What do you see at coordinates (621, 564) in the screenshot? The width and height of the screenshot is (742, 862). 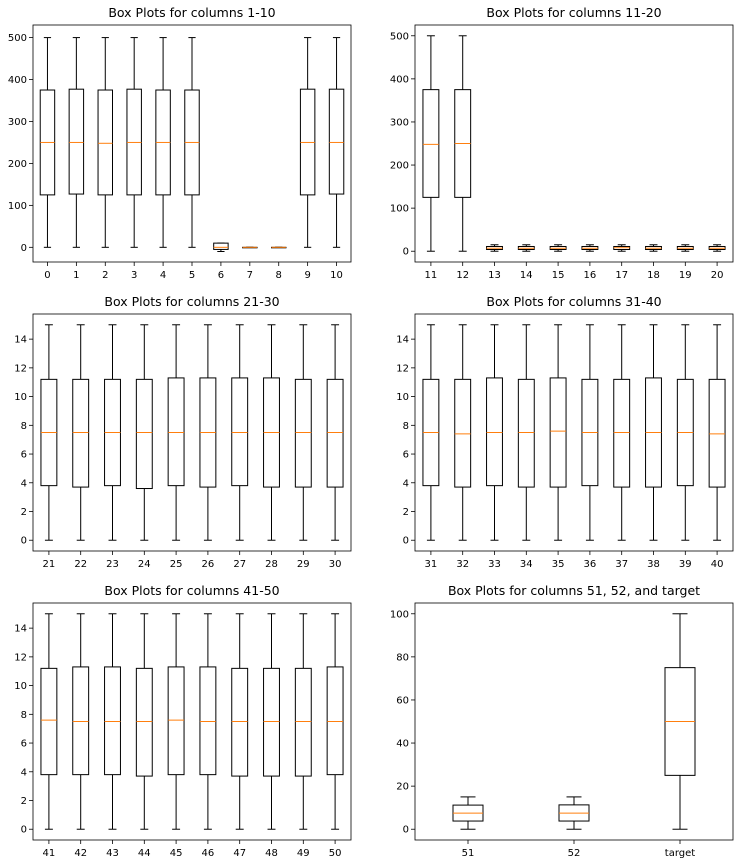 I see `x-tick-label: 37` at bounding box center [621, 564].